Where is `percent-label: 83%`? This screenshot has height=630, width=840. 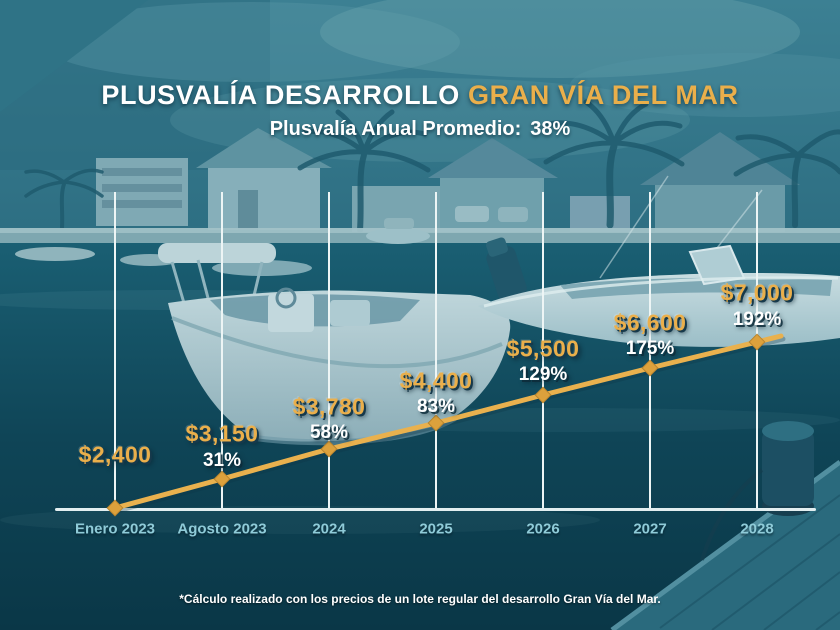 percent-label: 83% is located at coordinates (436, 406).